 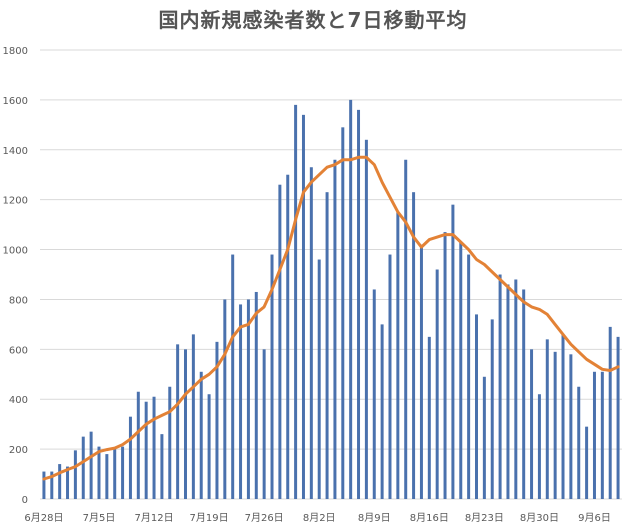 What do you see at coordinates (18, 300) in the screenshot?
I see `y-tick-label: 800` at bounding box center [18, 300].